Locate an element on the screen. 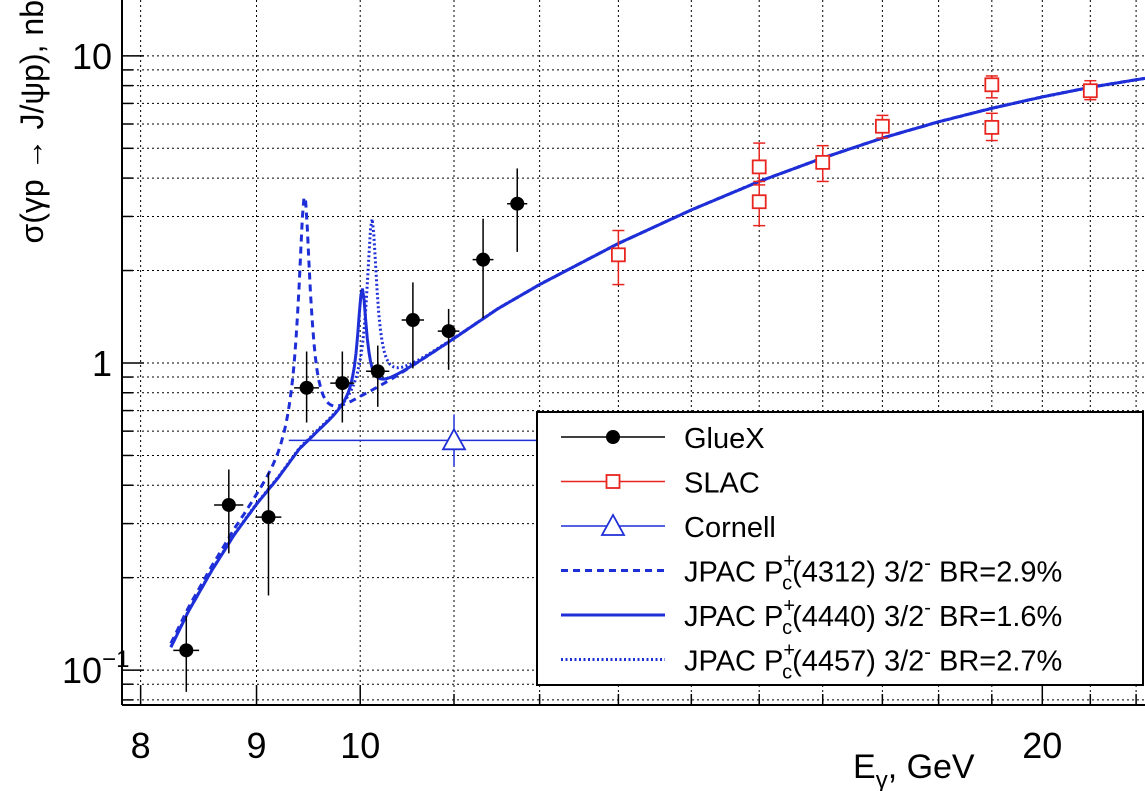 The image size is (1145, 791). y-tick-label: 10−1 is located at coordinates (95, 668).